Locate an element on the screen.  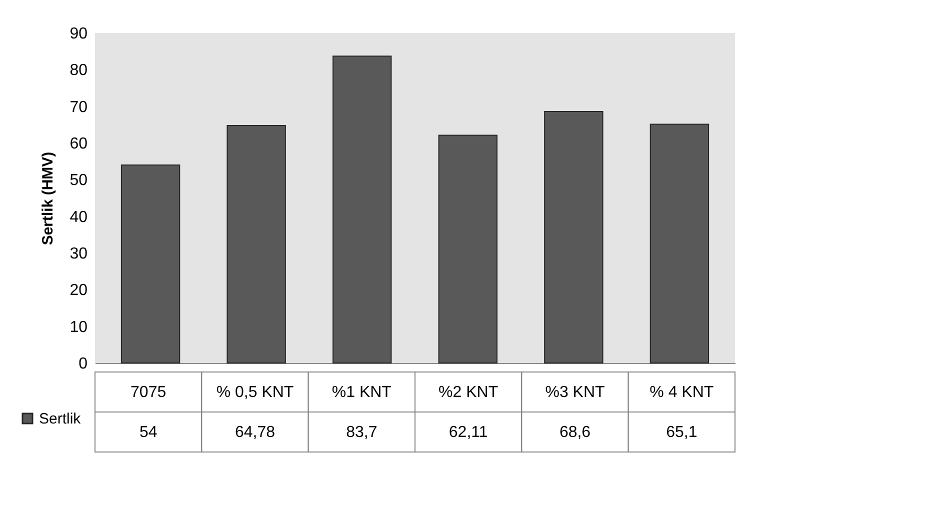
legend-label: Sertlik is located at coordinates (60, 419).